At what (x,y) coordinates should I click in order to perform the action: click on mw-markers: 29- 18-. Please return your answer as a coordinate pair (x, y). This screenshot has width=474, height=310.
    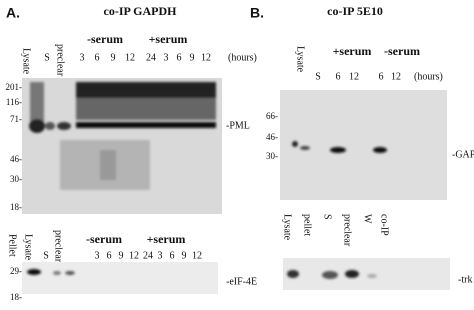
    Looking at the image, I should click on (16, 284).